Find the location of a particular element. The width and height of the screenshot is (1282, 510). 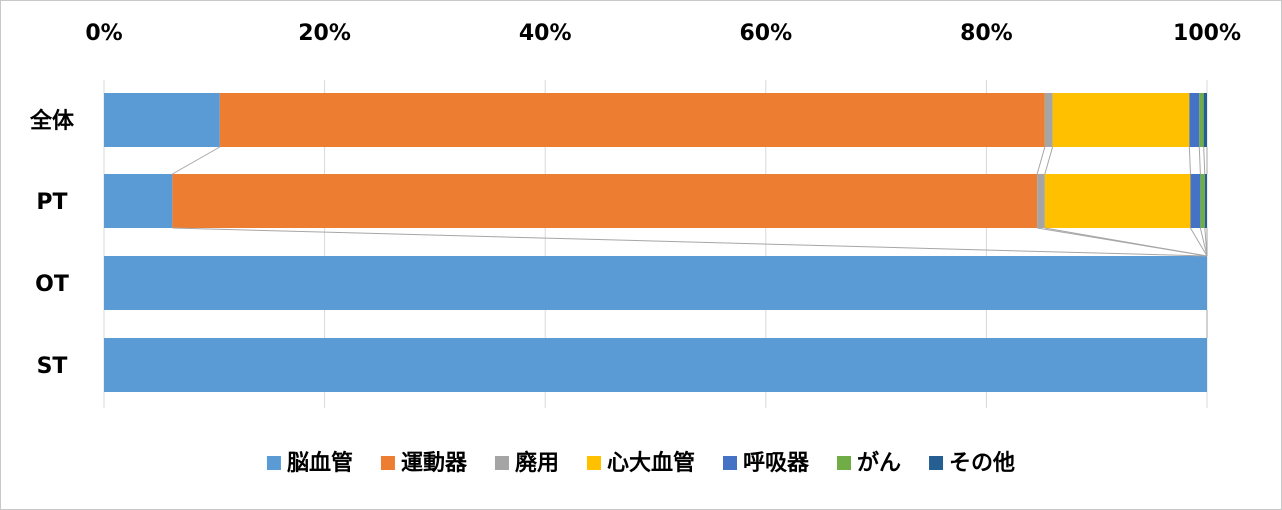

legend-swatch-心大血管 is located at coordinates (593, 463).